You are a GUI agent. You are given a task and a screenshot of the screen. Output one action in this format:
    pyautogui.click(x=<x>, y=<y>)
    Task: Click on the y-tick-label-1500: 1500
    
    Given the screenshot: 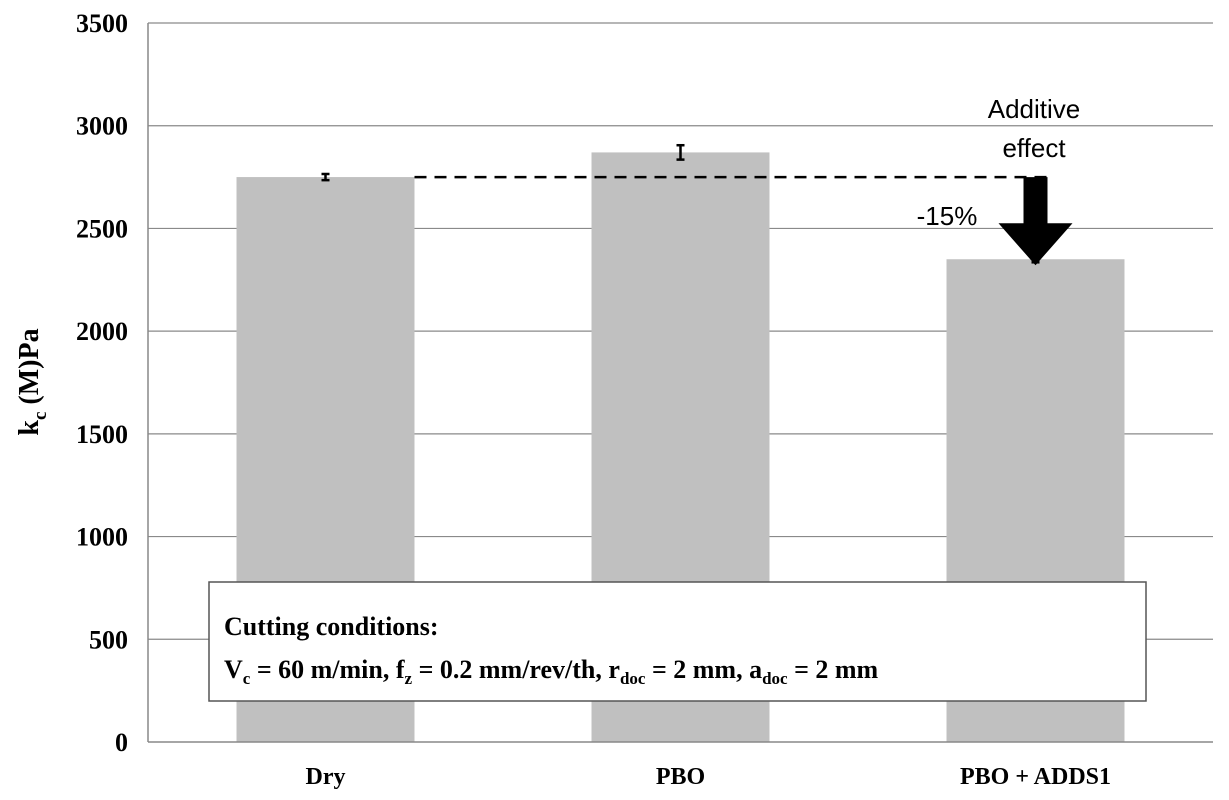 What is the action you would take?
    pyautogui.click(x=102, y=434)
    